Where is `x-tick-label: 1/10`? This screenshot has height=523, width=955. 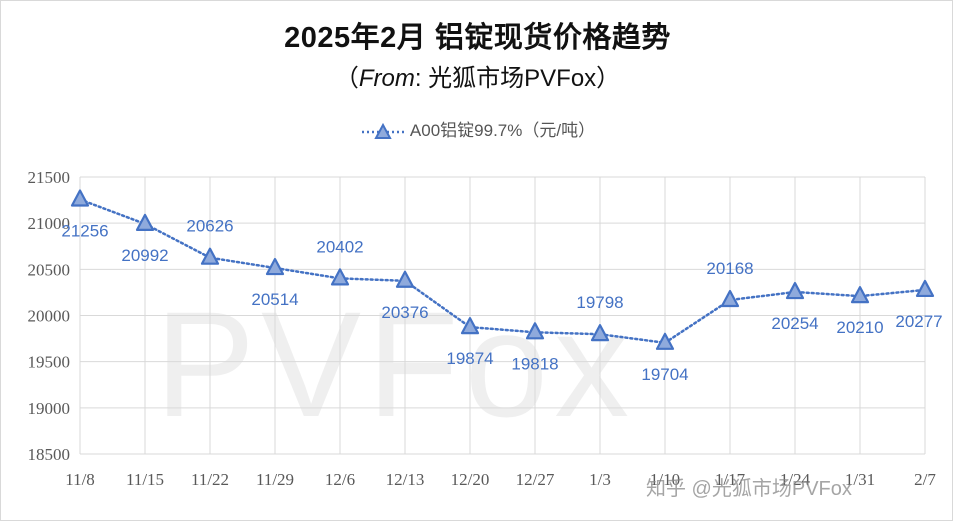
x-tick-label: 1/10 is located at coordinates (665, 479).